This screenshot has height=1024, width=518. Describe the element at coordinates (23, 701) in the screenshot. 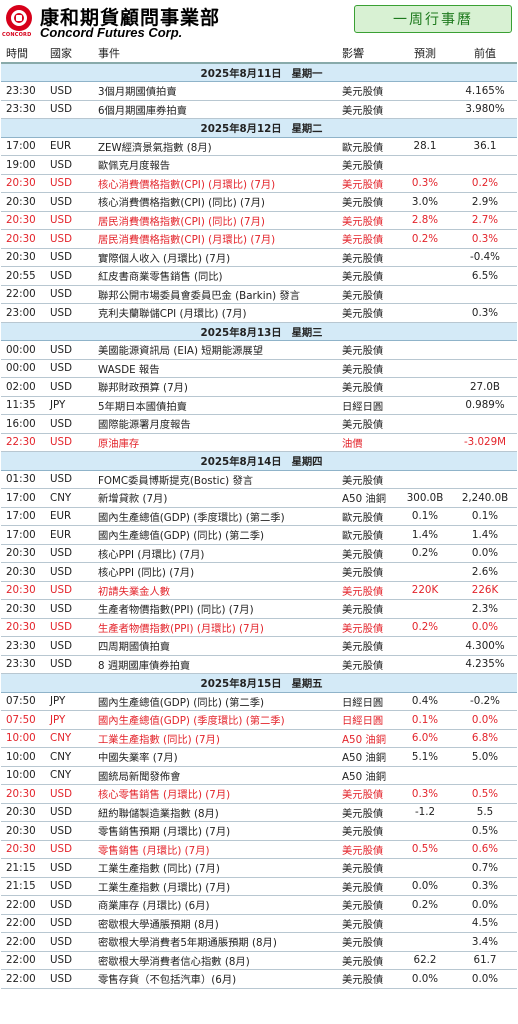

I see `cell-time: 07:50` at that location.